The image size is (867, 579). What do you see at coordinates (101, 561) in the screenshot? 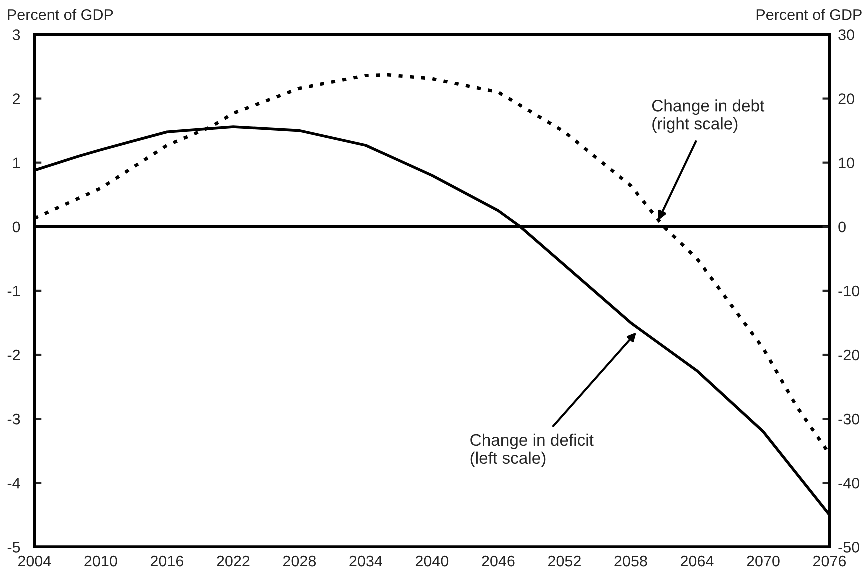
I see `x-tick-label: 2010` at bounding box center [101, 561].